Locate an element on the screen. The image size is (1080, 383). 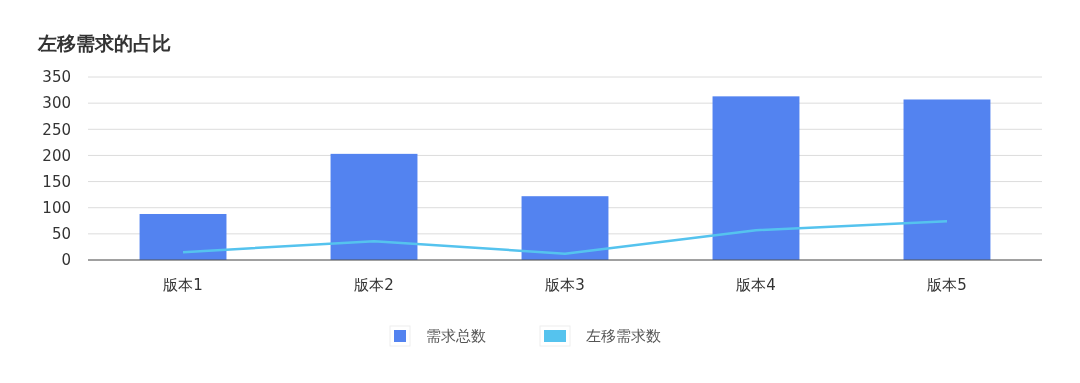
x-tick-label: 版本4 is located at coordinates (756, 285).